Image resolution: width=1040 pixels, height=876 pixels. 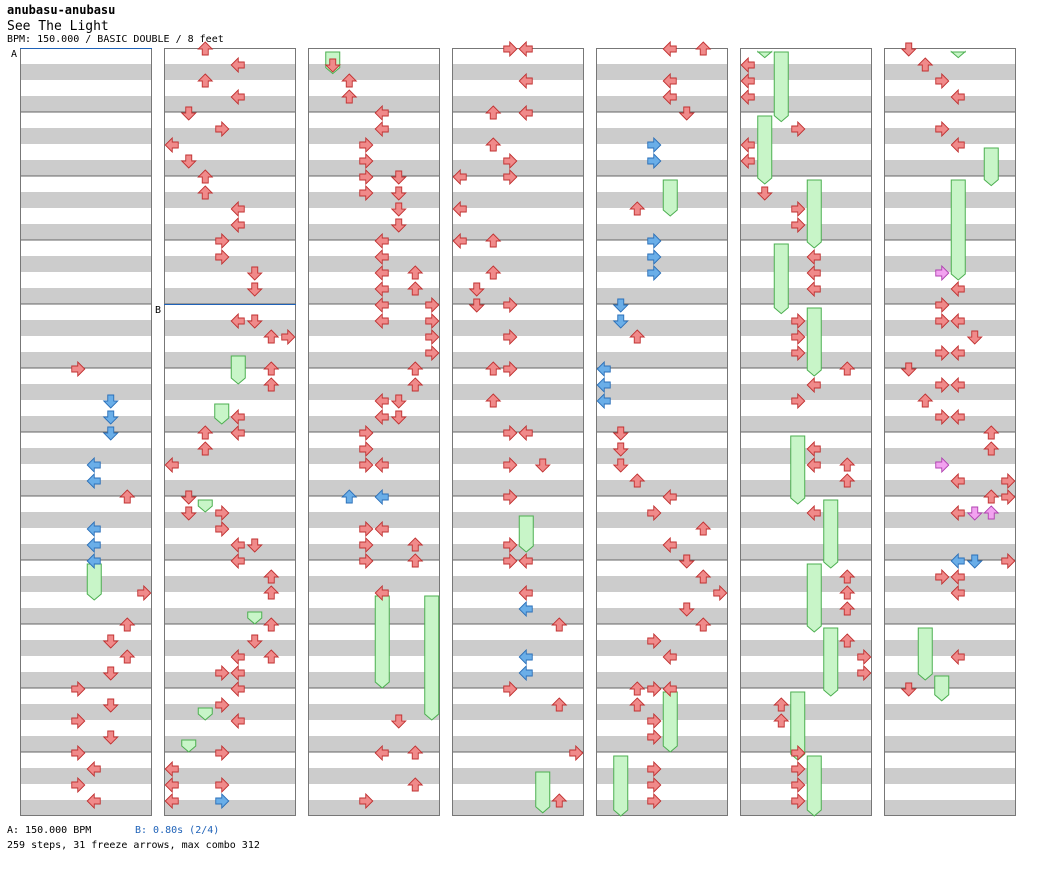 What do you see at coordinates (61, 10) in the screenshot?
I see `song-title: anubasu-anubasu` at bounding box center [61, 10].